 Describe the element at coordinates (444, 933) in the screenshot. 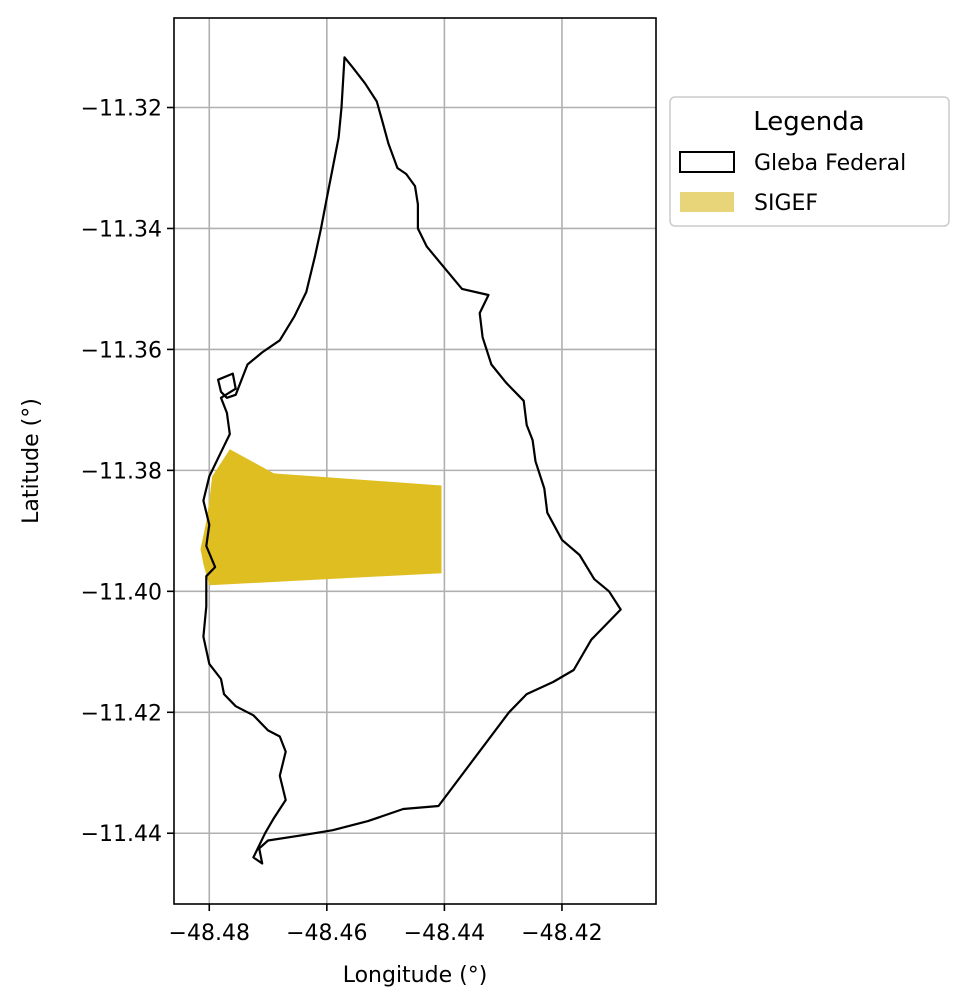

I see `x-tick-label: −48.44` at that location.